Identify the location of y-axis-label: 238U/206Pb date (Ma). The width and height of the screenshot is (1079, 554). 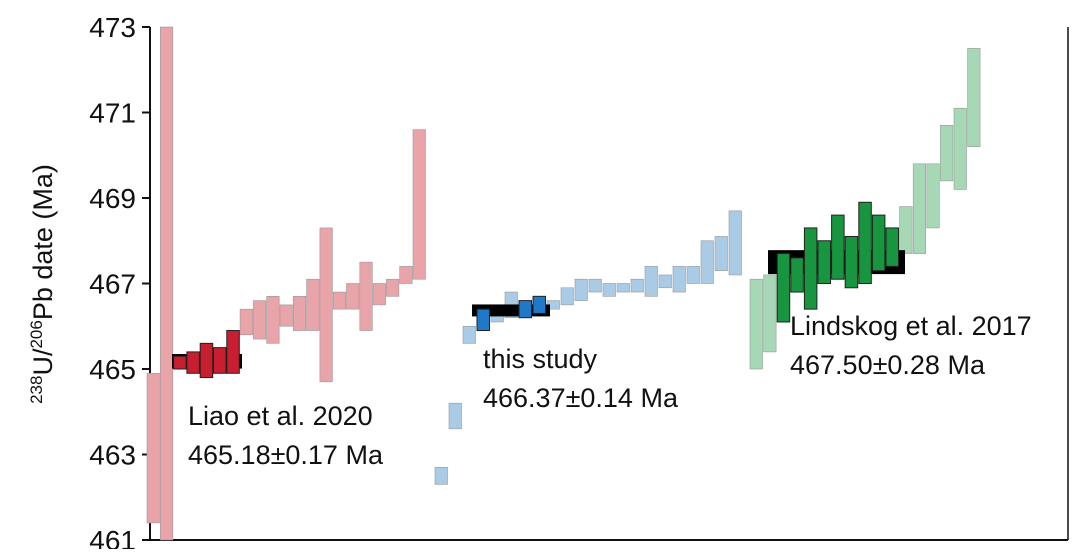
(42, 284).